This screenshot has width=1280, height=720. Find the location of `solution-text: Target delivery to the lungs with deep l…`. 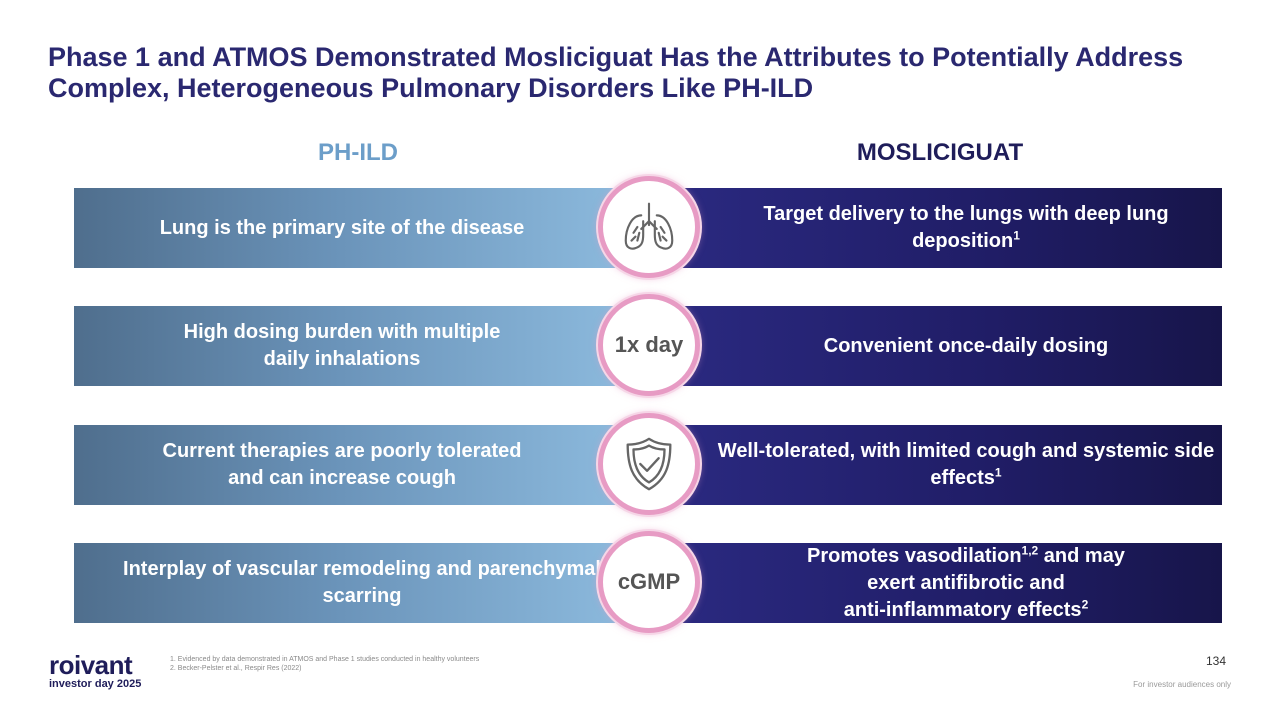

solution-text: Target delivery to the lungs with deep l… is located at coordinates (966, 227).